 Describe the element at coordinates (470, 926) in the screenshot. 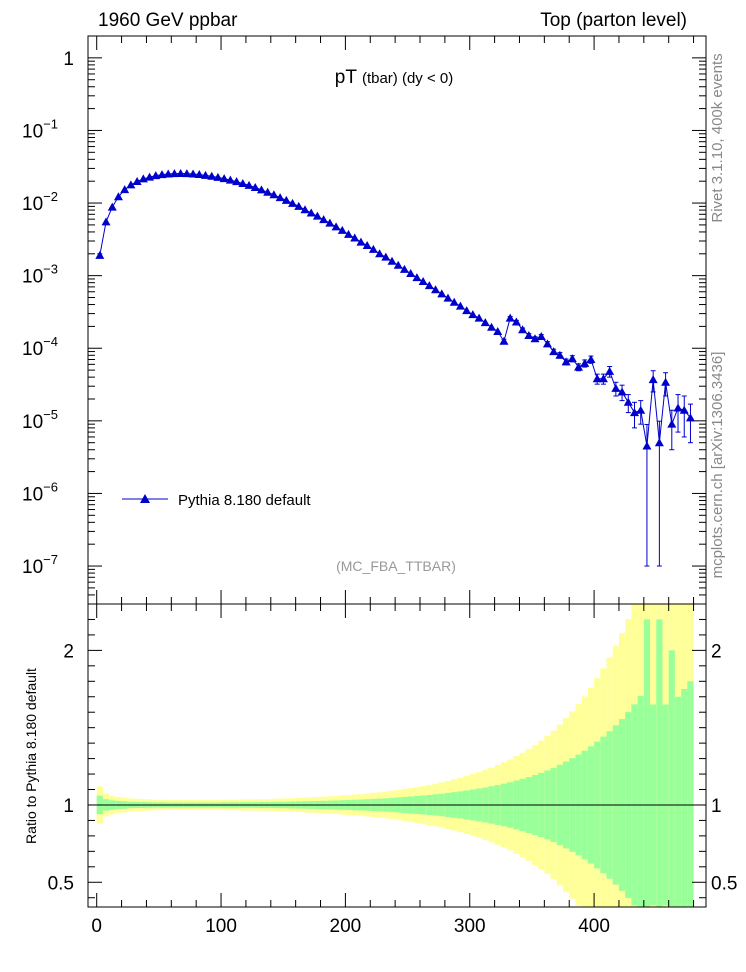

I see `x-tick-label: 300` at that location.